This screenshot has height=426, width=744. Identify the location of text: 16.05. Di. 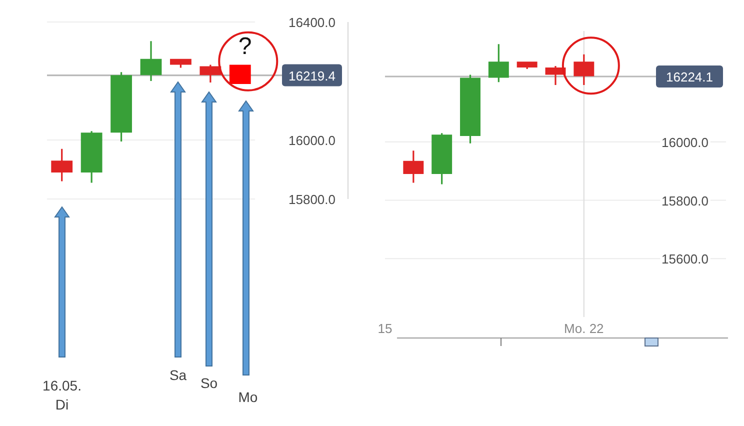
(62, 395).